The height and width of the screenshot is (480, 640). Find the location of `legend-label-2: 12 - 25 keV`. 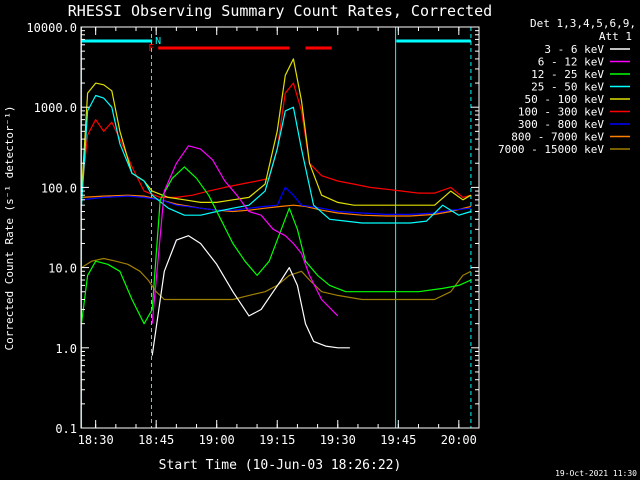

legend-label-2: 12 - 25 keV is located at coordinates (567, 74).